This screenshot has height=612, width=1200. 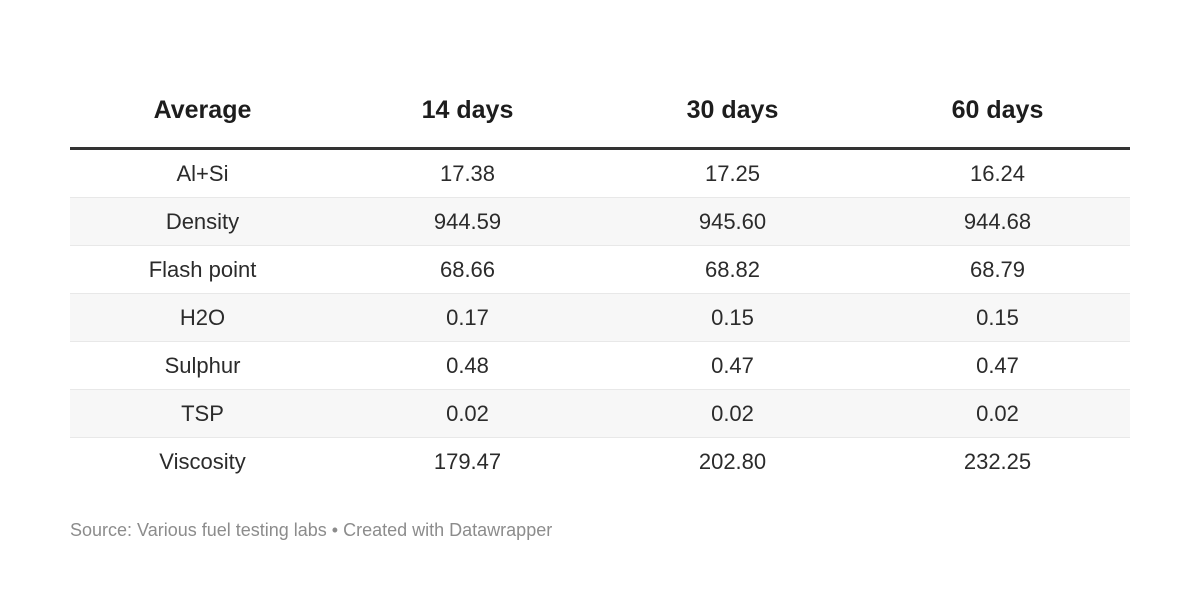 I want to click on table-row-flash-point: Flash point 68.66 68.82 68.79, so click(x=600, y=269).